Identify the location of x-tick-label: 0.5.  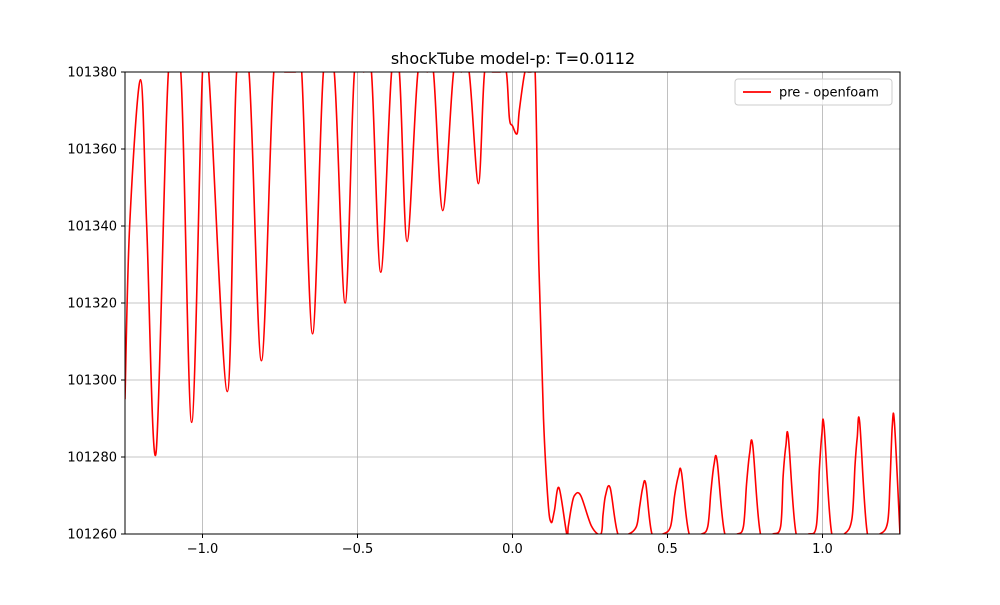
(667, 549).